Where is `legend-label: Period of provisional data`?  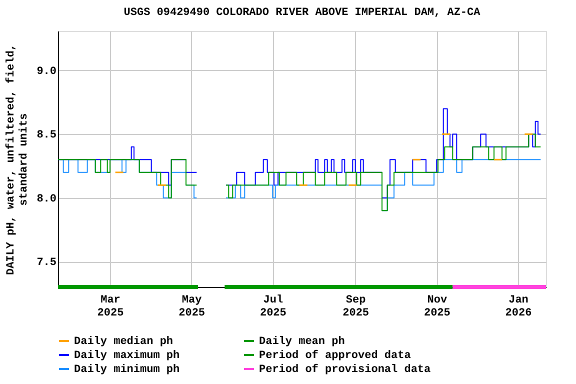 legend-label: Period of provisional data is located at coordinates (345, 369).